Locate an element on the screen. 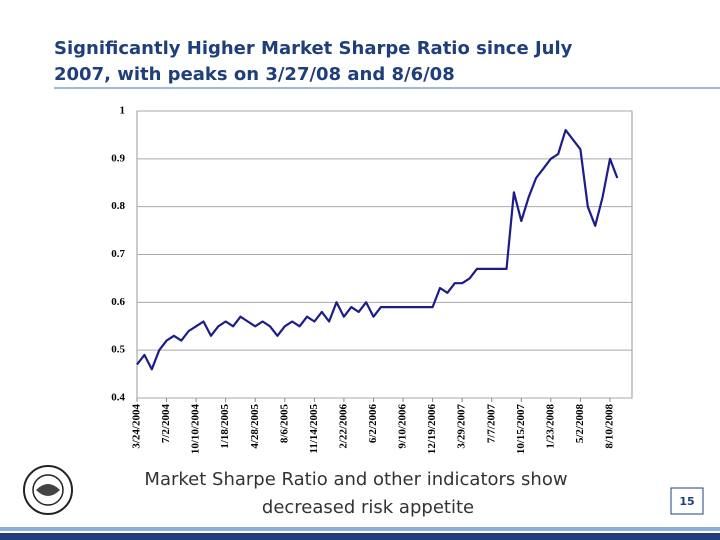 Image resolution: width=720 pixels, height=540 pixels. x-tick-label: 10/15/2007 is located at coordinates (521, 429).